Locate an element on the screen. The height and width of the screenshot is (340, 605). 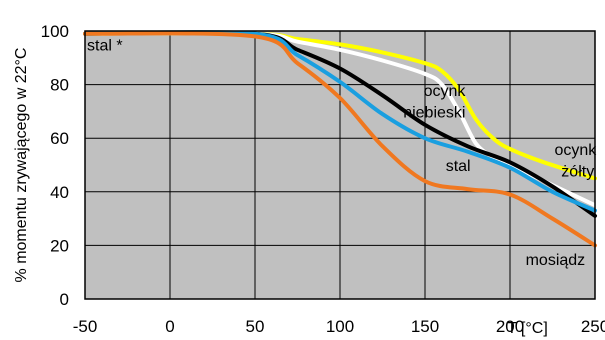
x-tick-label: 0 is located at coordinates (169, 326).